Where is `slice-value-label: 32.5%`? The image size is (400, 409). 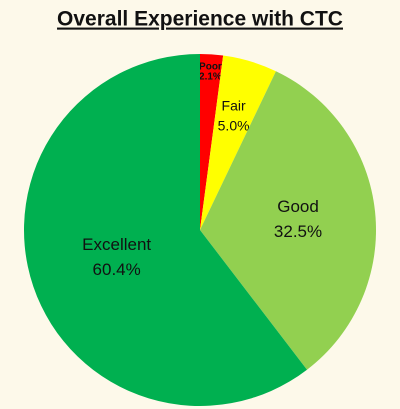 slice-value-label: 32.5% is located at coordinates (298, 231).